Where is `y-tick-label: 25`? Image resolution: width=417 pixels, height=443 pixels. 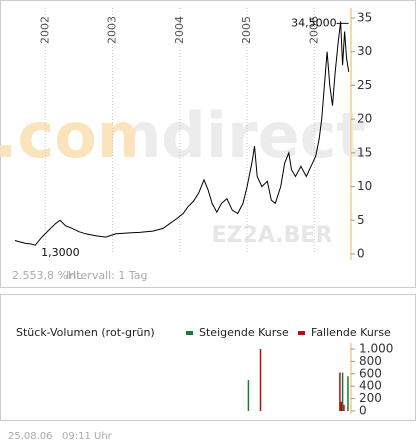 y-tick-label: 25 is located at coordinates (364, 85).